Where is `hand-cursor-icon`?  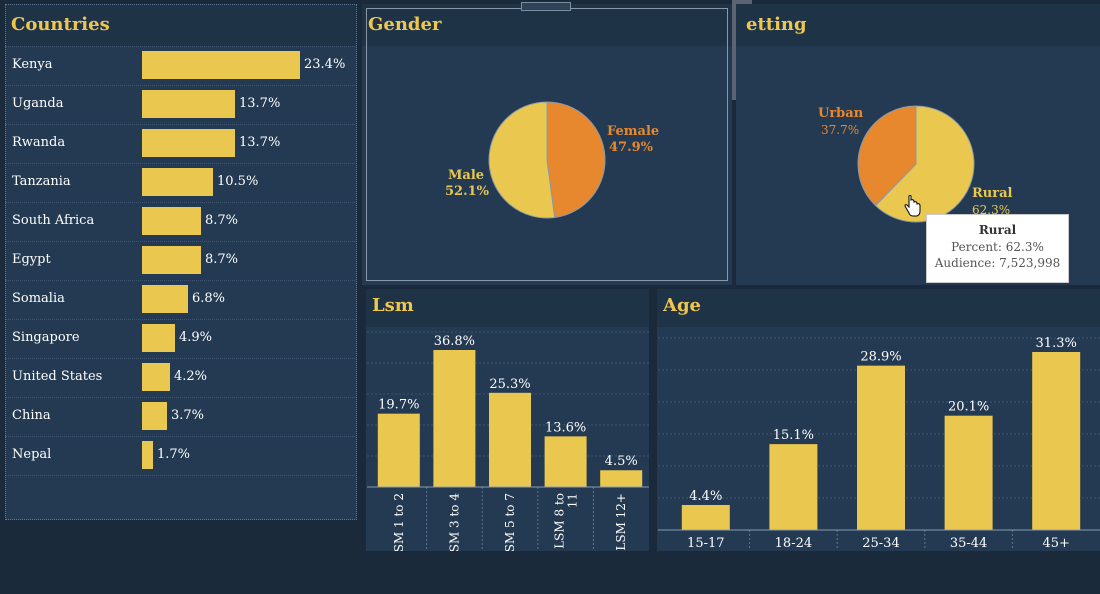 hand-cursor-icon is located at coordinates (912, 206).